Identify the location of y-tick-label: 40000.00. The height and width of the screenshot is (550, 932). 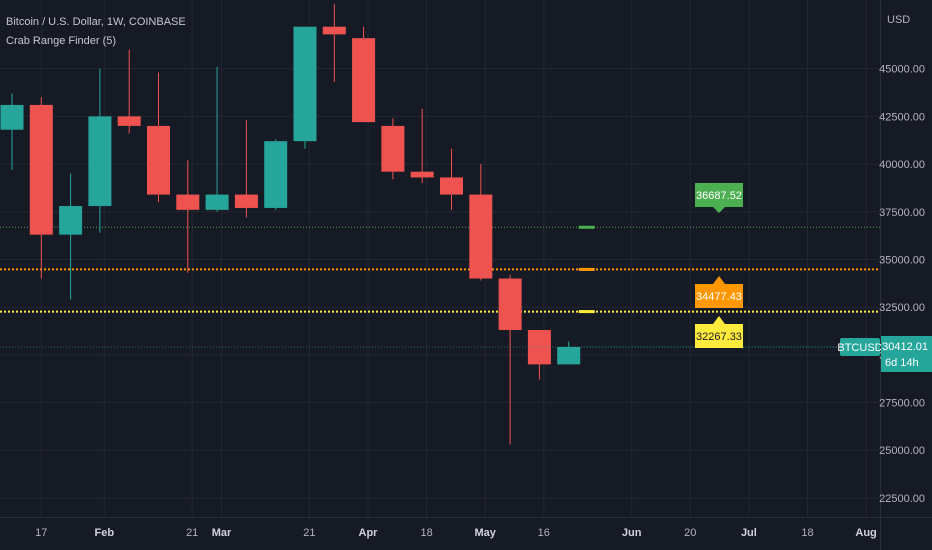
(902, 165).